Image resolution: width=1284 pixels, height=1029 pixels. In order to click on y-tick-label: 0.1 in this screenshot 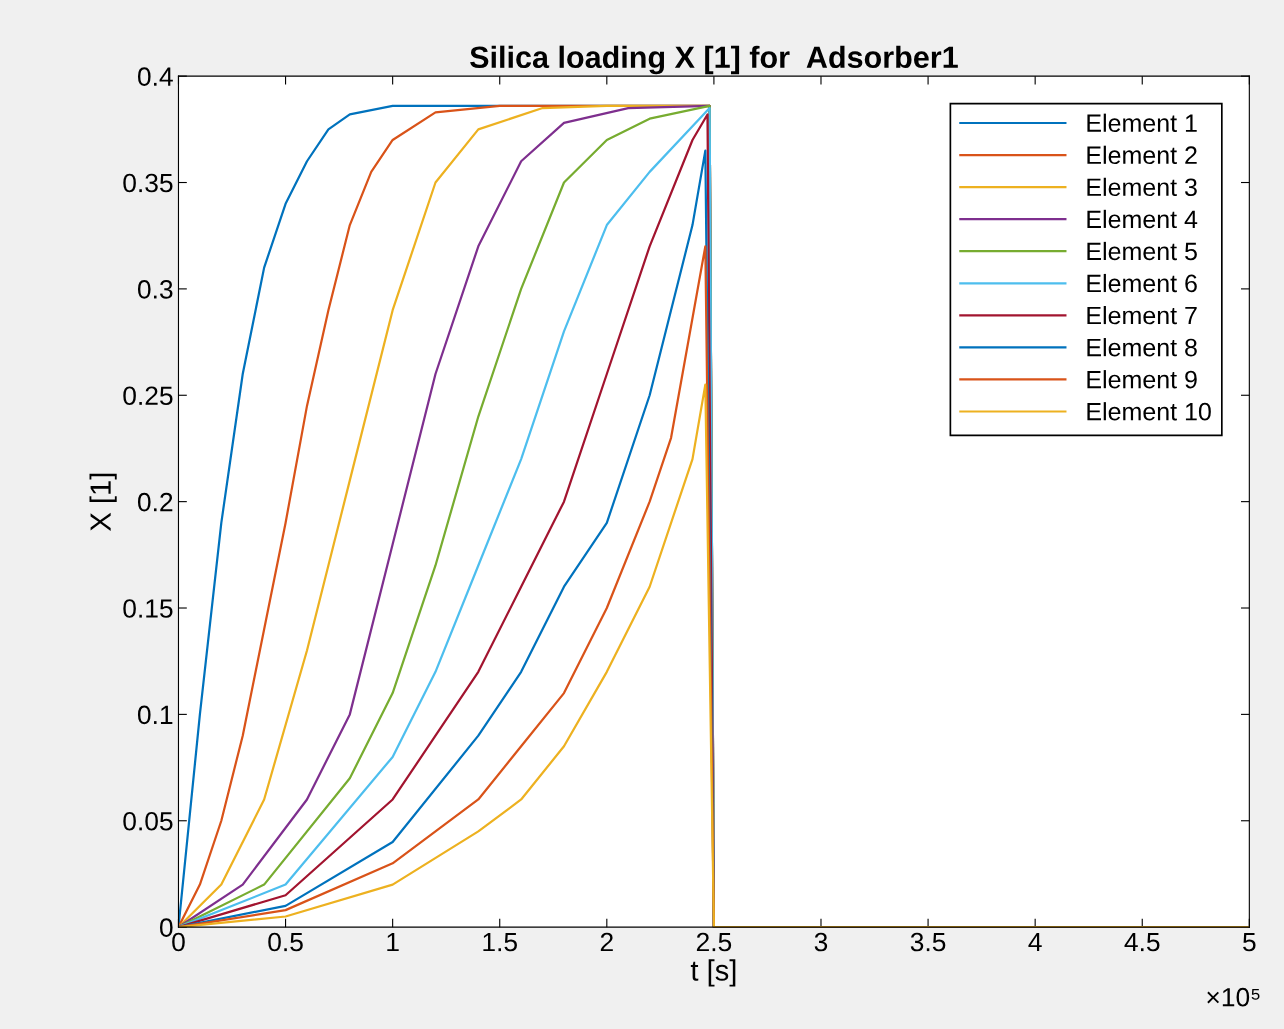, I will do `click(155, 715)`.